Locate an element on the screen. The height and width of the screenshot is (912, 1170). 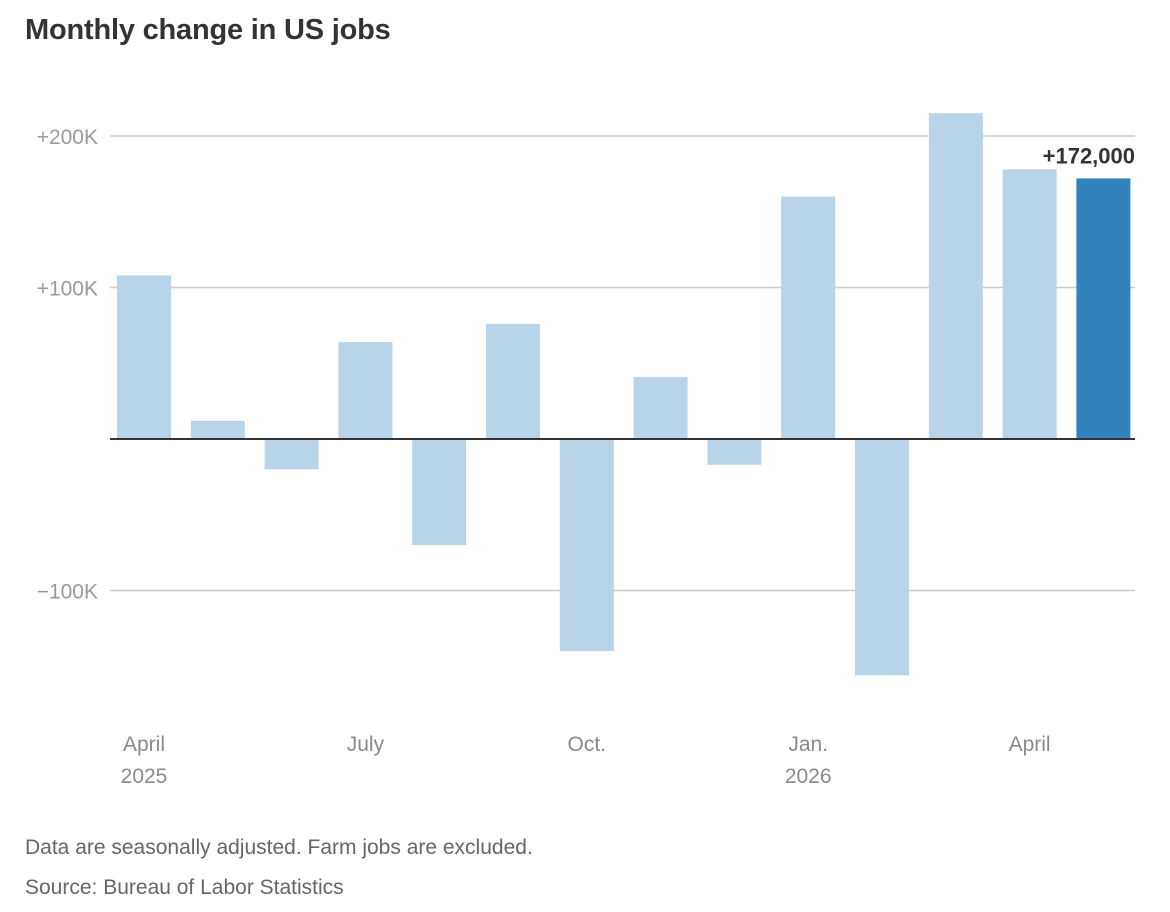
x-tick-label: Oct. is located at coordinates (587, 744).